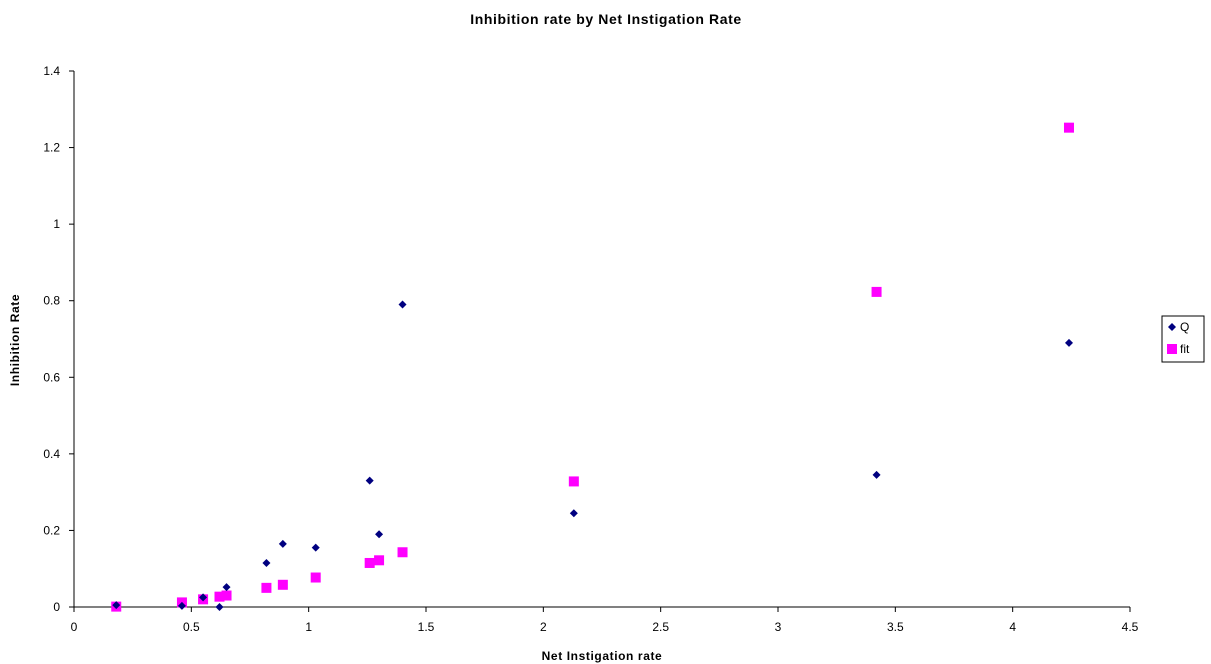 Image resolution: width=1211 pixels, height=664 pixels. I want to click on legend-box, so click(1183, 339).